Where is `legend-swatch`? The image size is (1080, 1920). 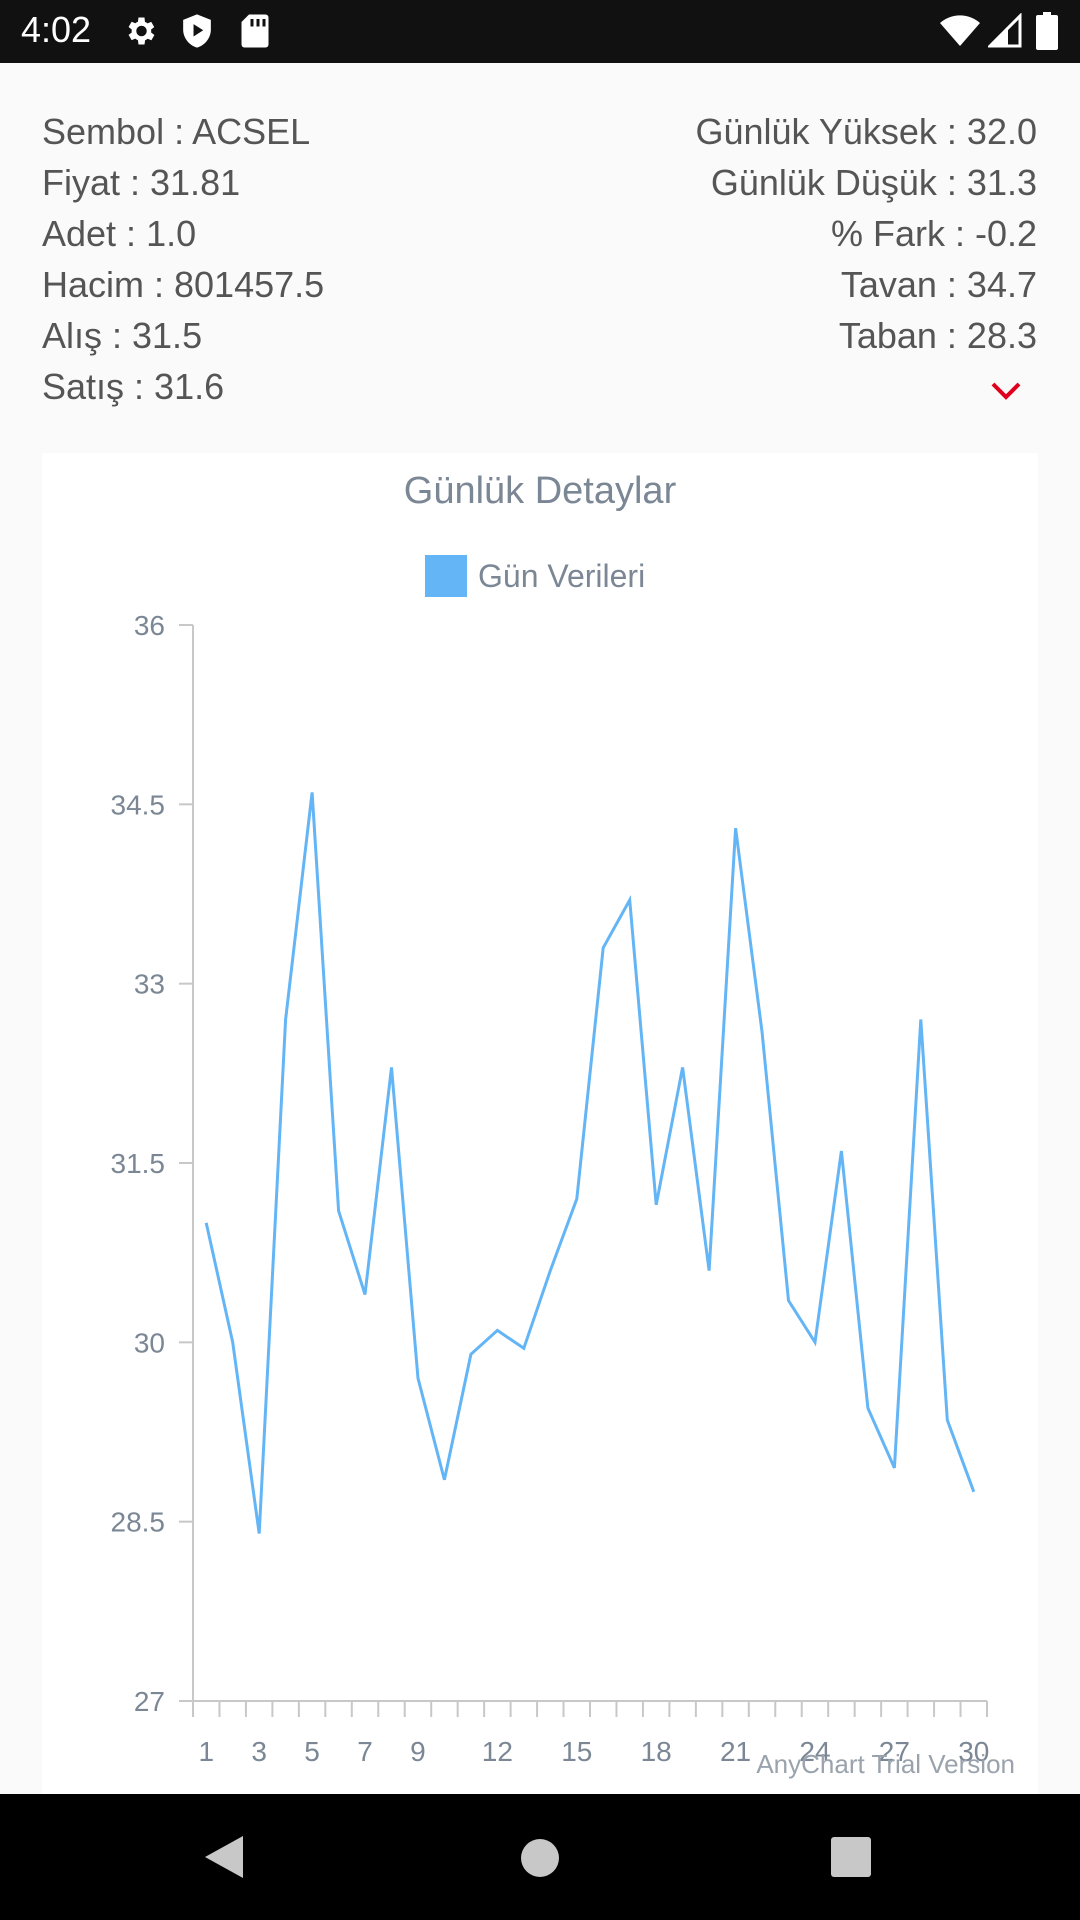
legend-swatch is located at coordinates (446, 576).